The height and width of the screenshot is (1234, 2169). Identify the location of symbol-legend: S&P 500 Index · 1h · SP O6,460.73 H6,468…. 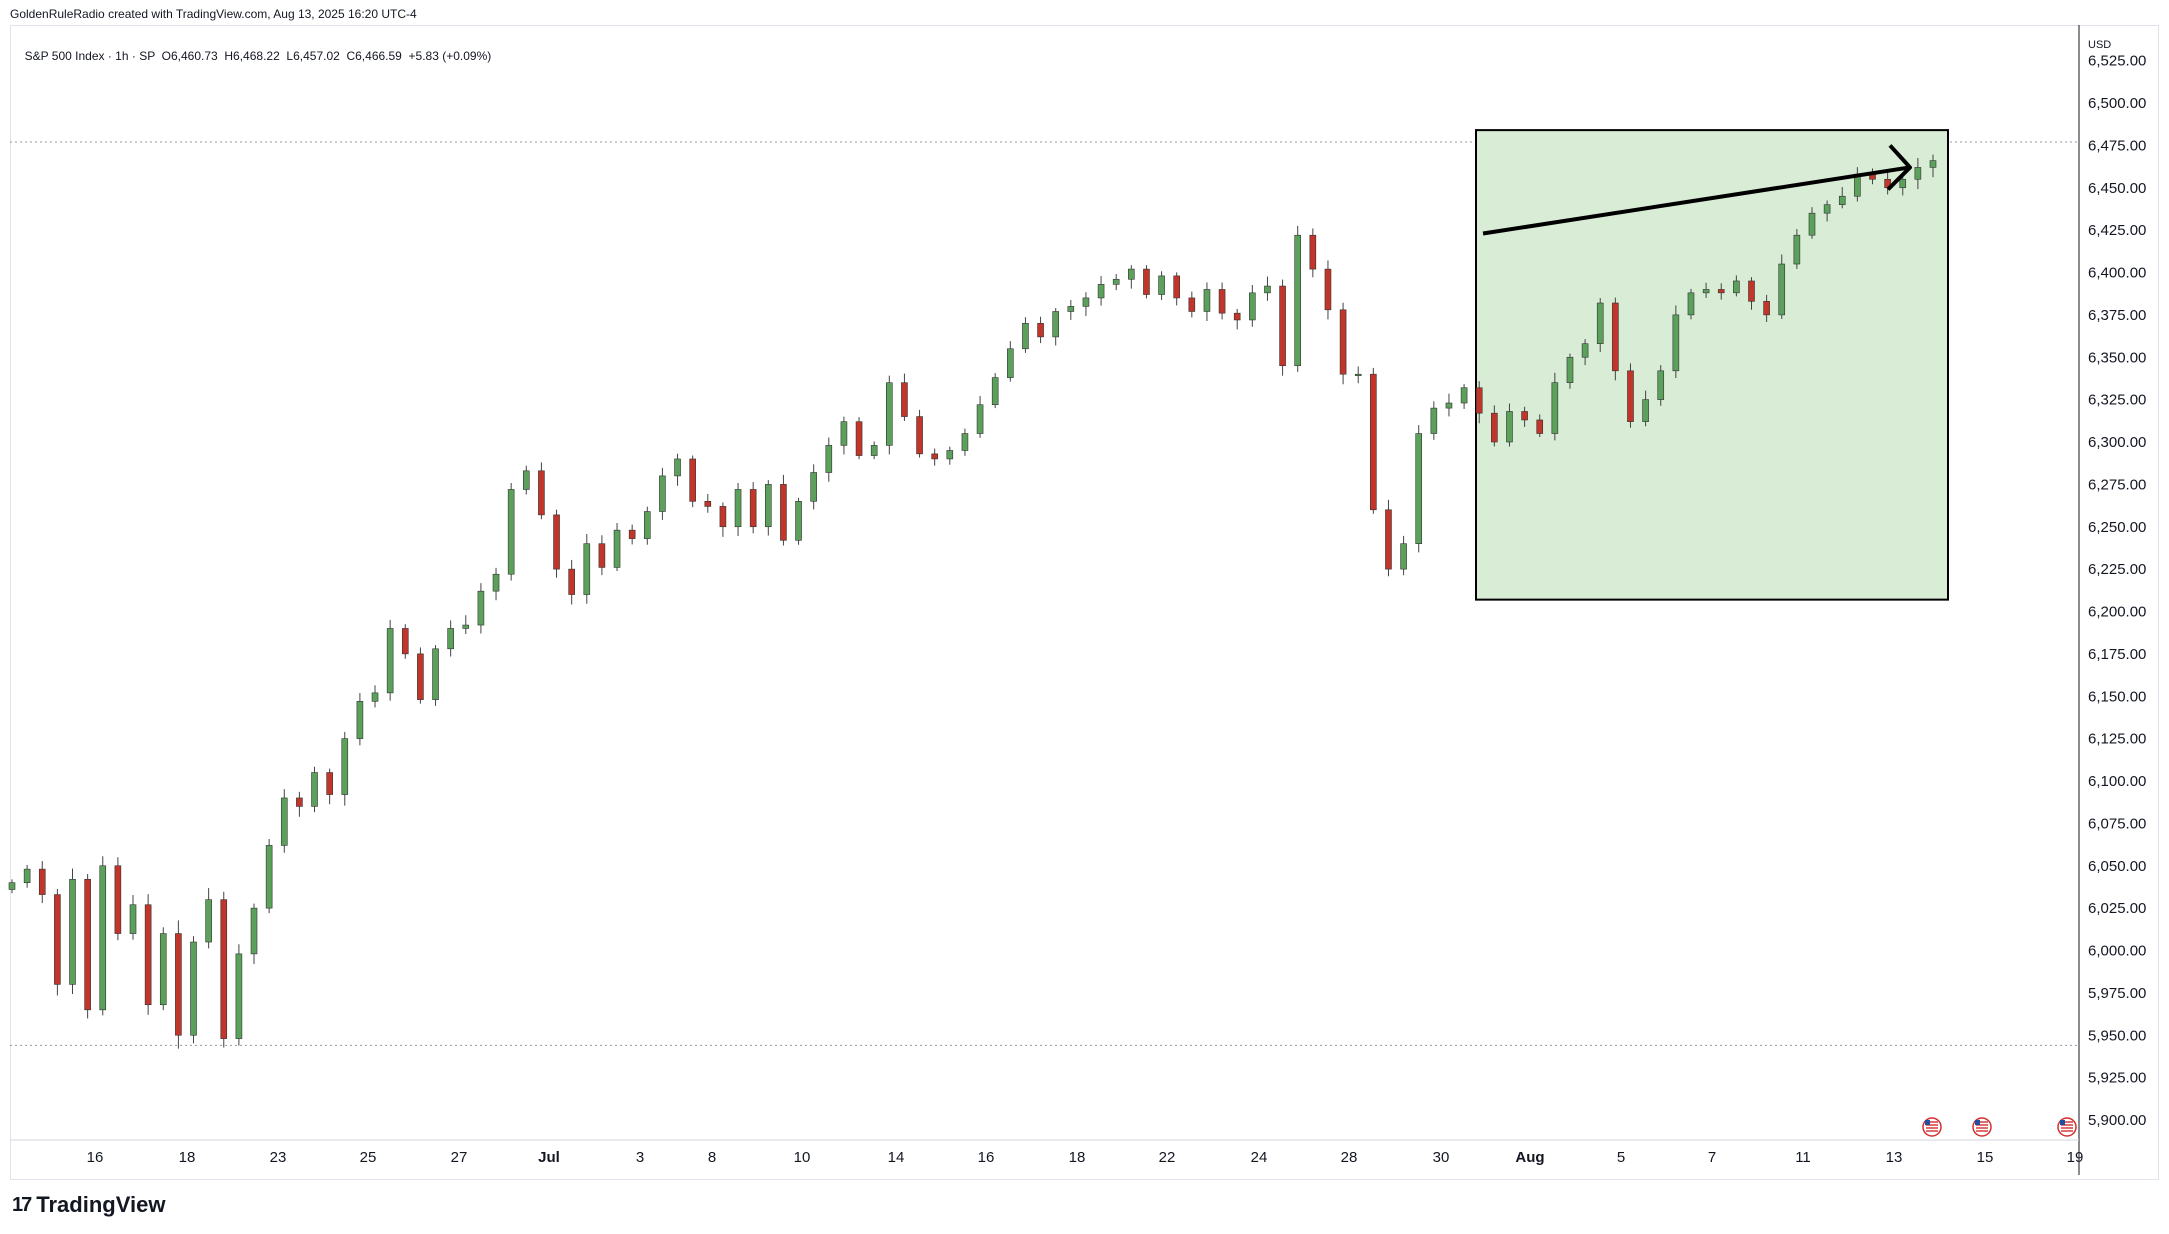
(255, 49).